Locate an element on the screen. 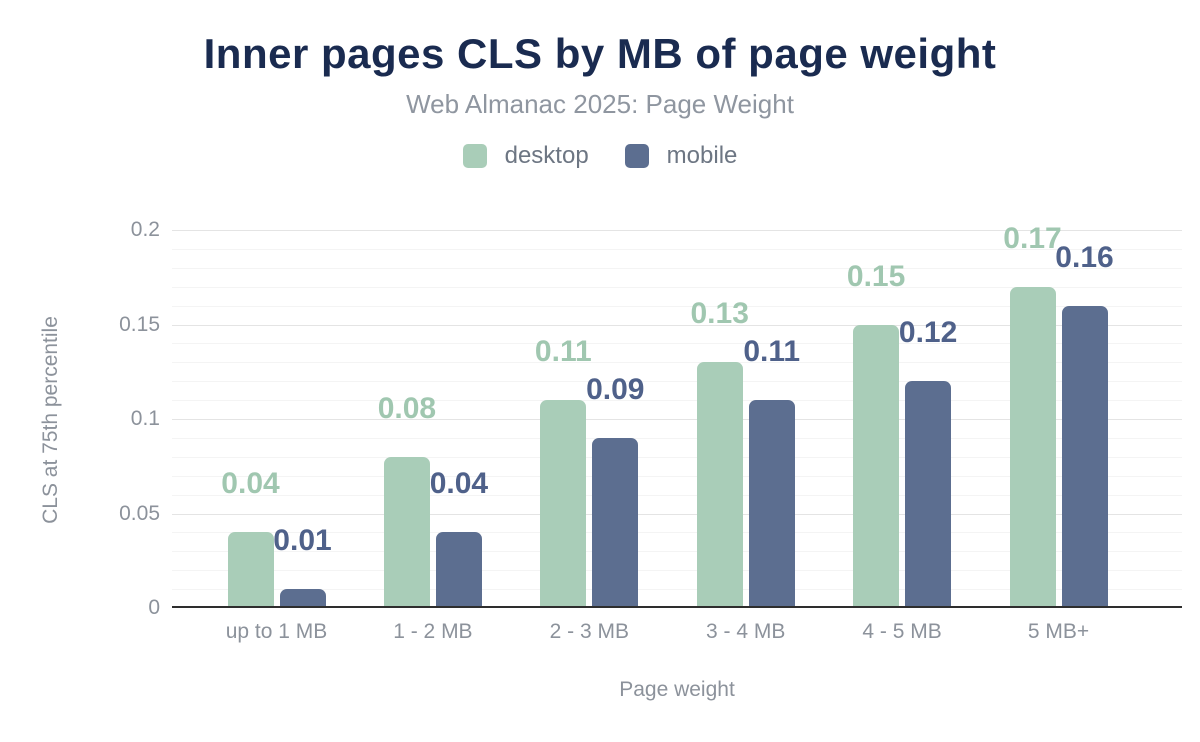  y-tick-label: 0 is located at coordinates (154, 607).